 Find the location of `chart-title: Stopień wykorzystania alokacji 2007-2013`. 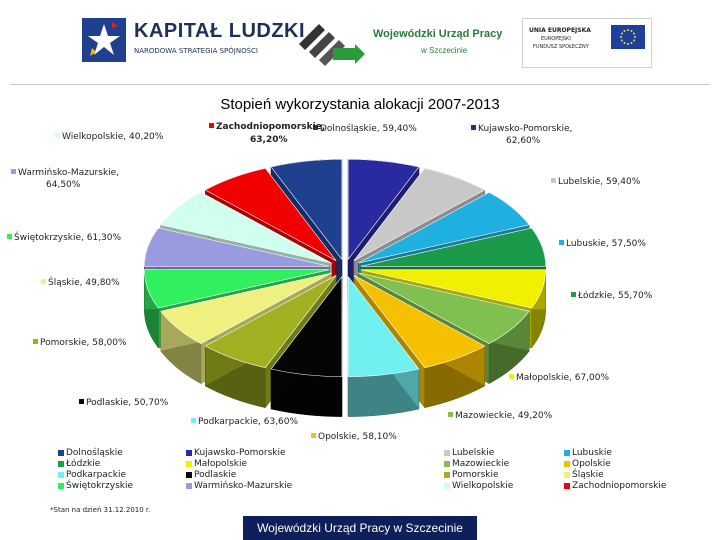

chart-title: Stopień wykorzystania alokacji 2007-2013 is located at coordinates (360, 104).